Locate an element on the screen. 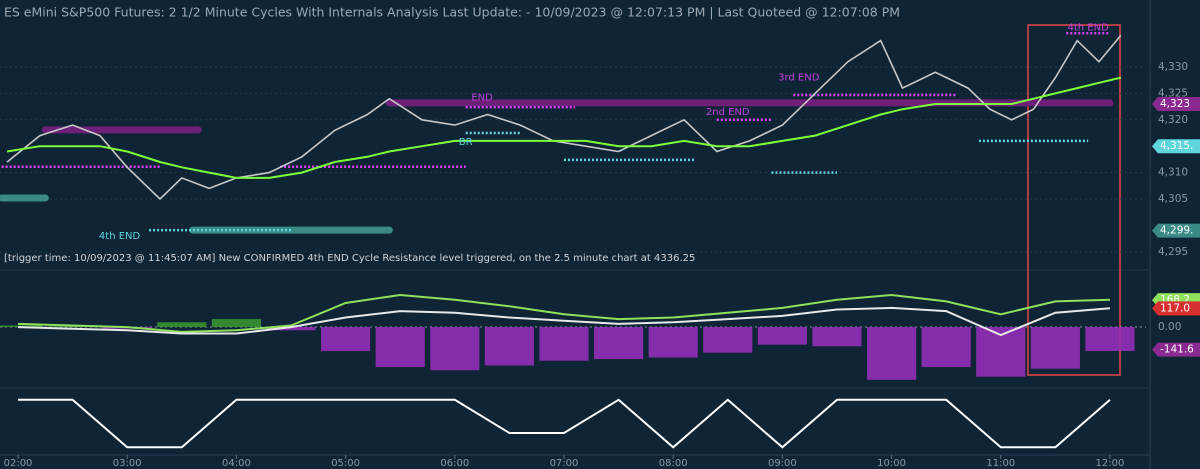  annotation: BR is located at coordinates (466, 142).